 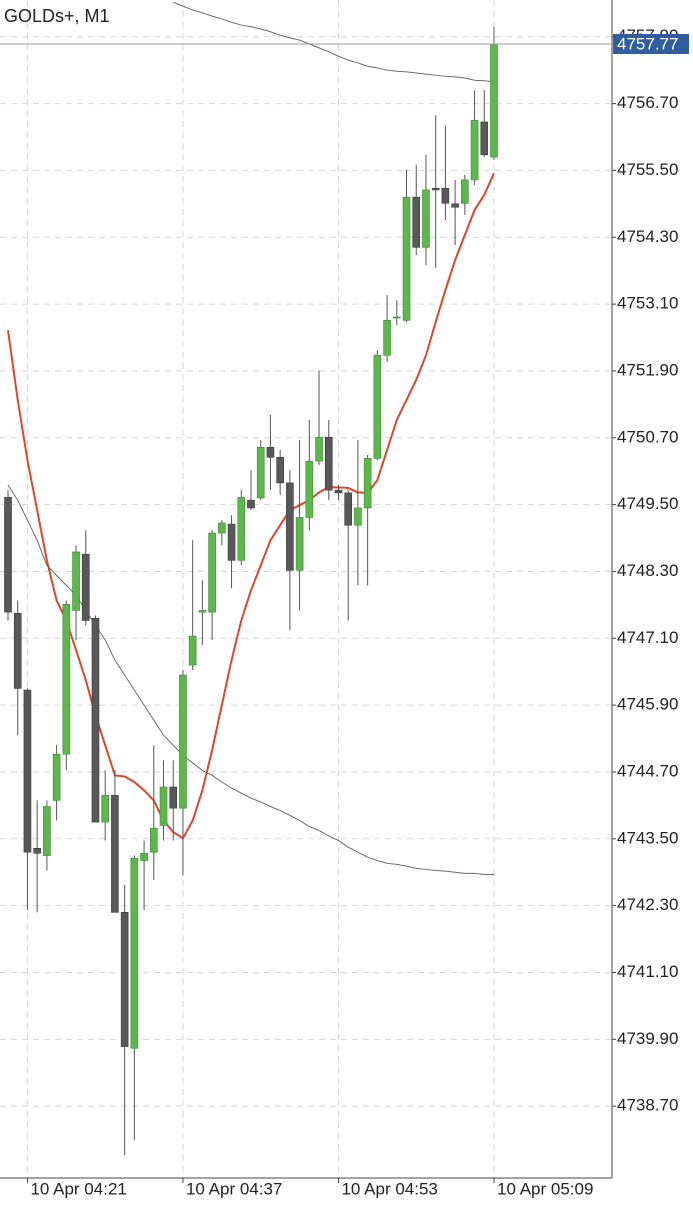 What do you see at coordinates (647, 837) in the screenshot?
I see `y-tick-label: 4743.50` at bounding box center [647, 837].